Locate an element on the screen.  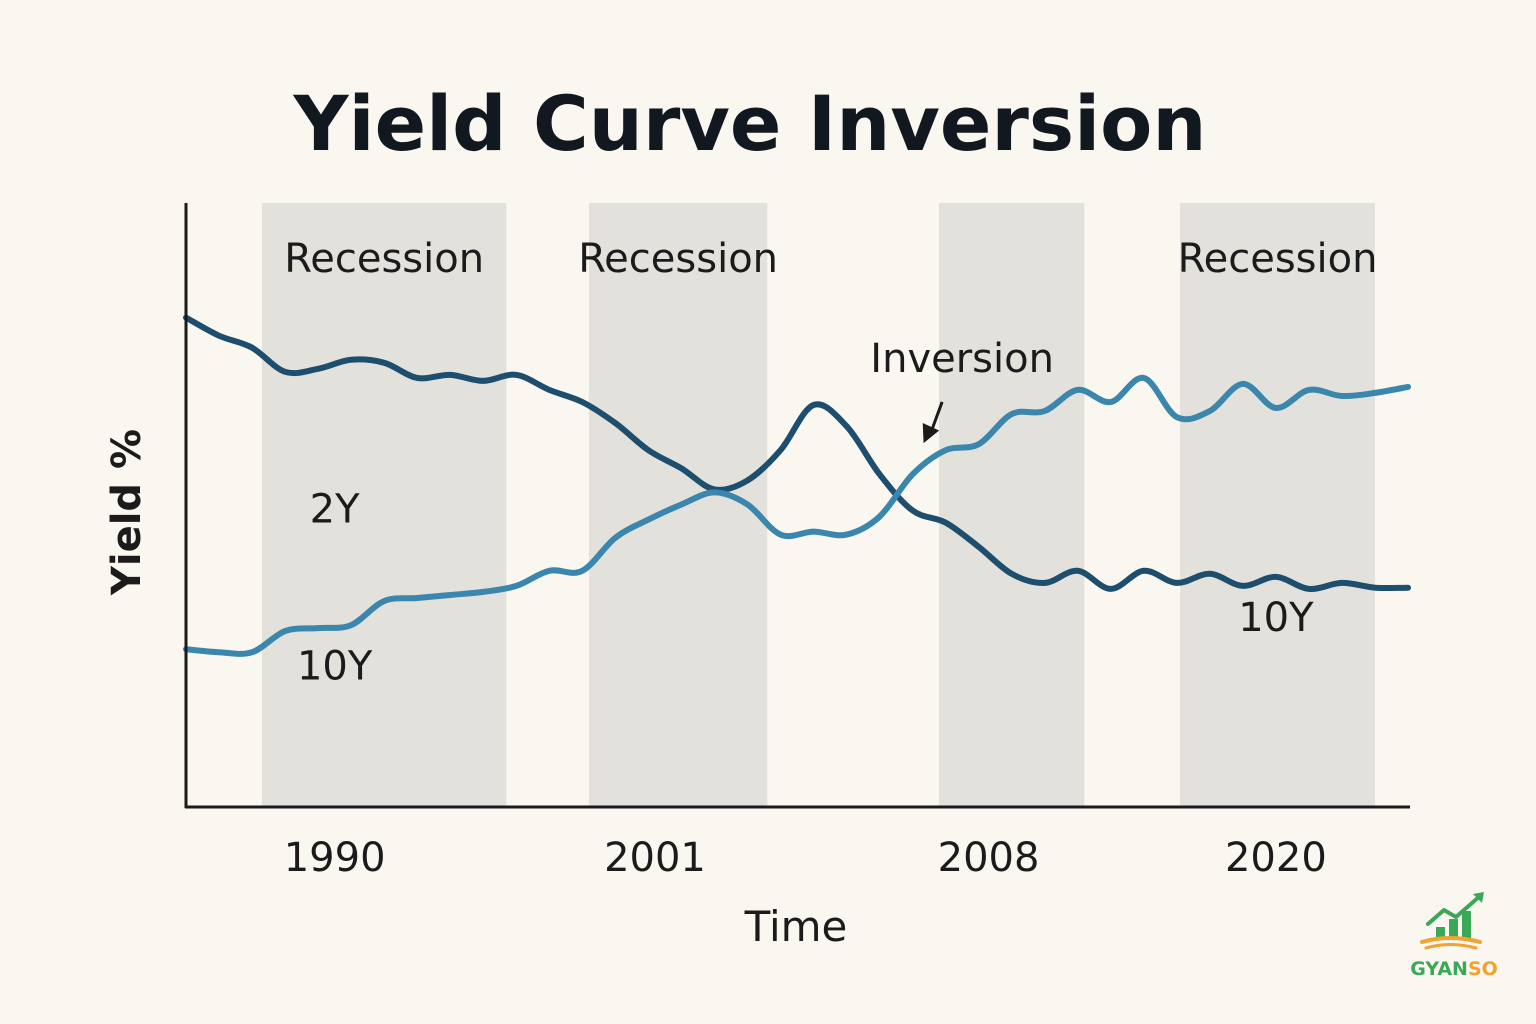
x-tick-labels: 1990 2001 2008 2020 is located at coordinates (805, 858).